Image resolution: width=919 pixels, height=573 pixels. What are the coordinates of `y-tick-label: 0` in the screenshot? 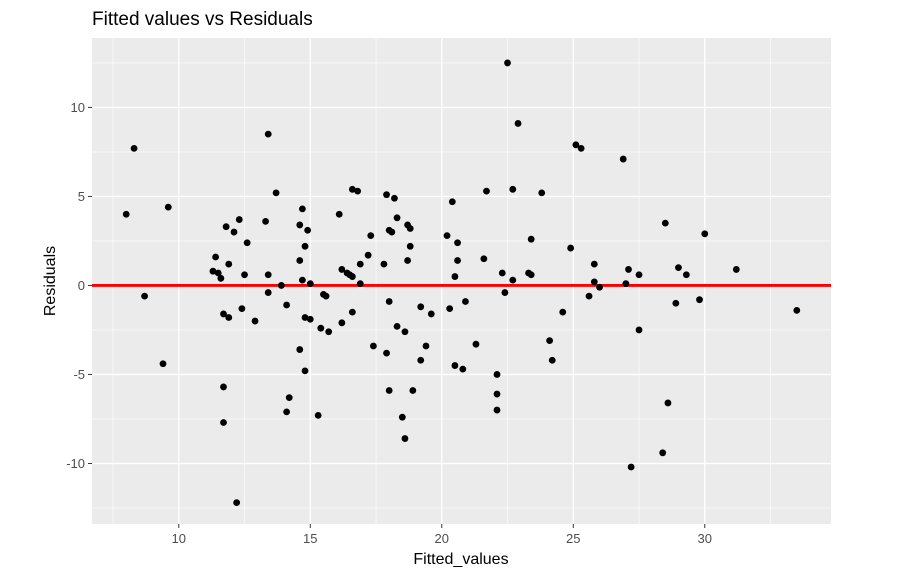 It's located at (81, 285).